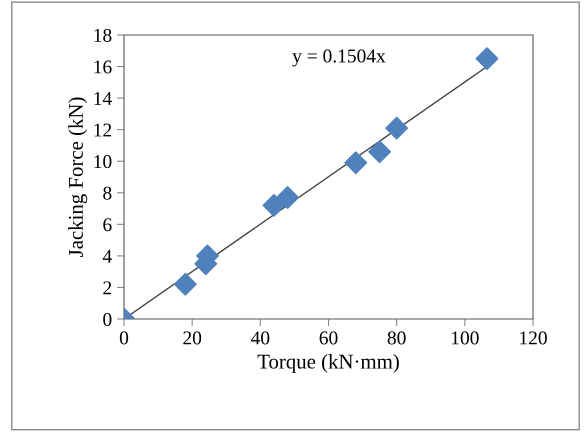 This screenshot has height=434, width=588. I want to click on x-tick-label: 120, so click(533, 337).